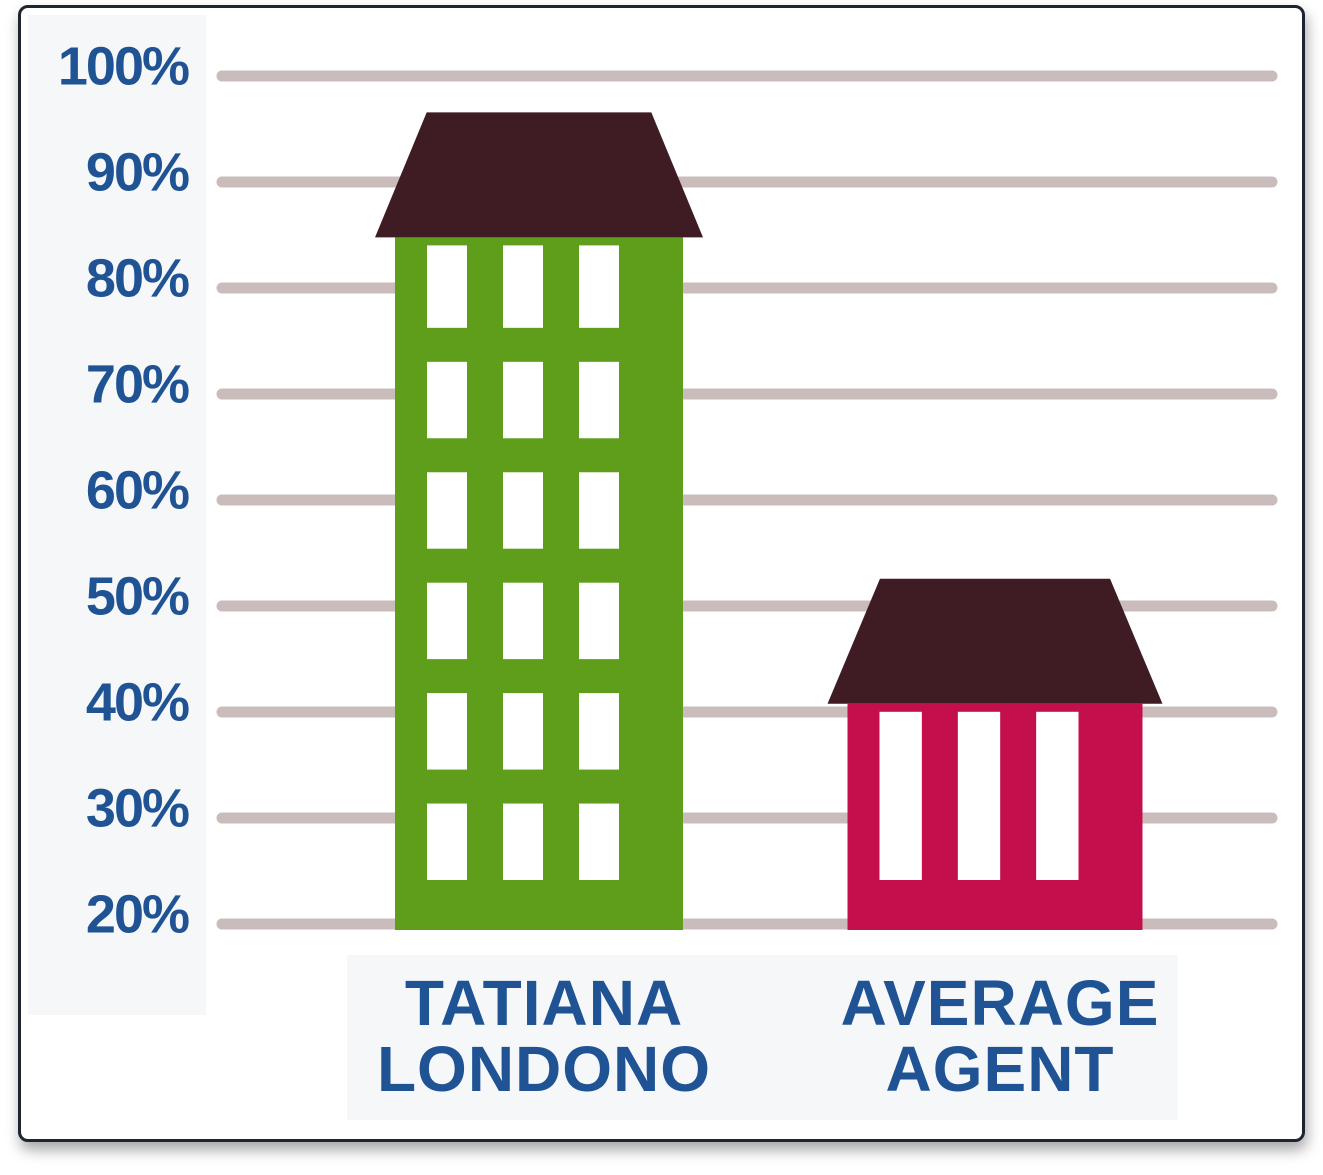 Image resolution: width=1323 pixels, height=1175 pixels. I want to click on category-panel, so click(762, 1037).